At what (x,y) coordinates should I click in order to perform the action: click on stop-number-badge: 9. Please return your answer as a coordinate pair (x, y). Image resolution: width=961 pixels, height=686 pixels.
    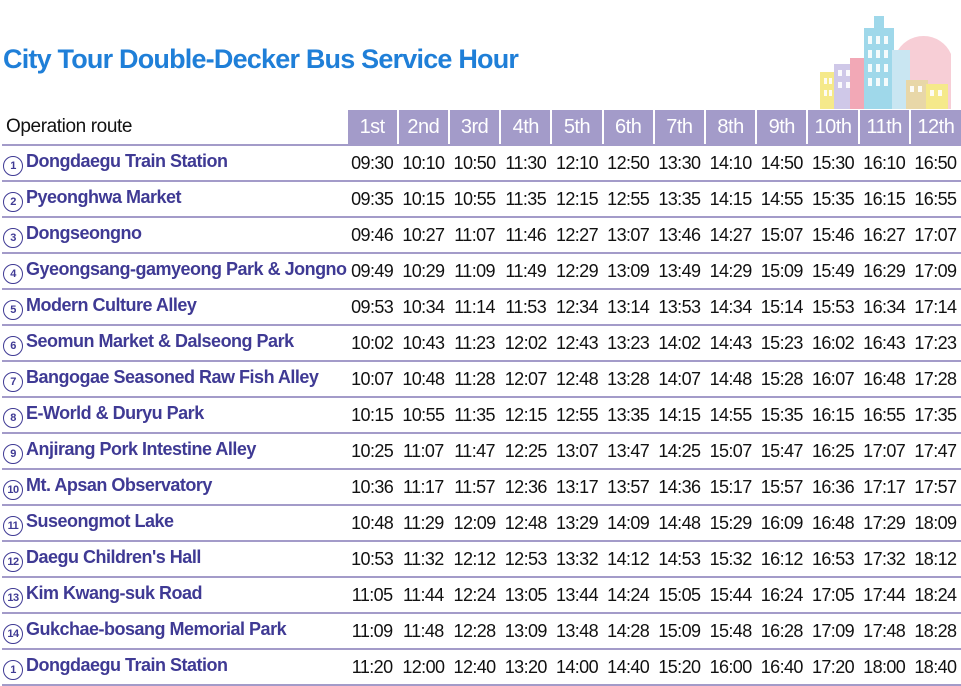
    Looking at the image, I should click on (13, 453).